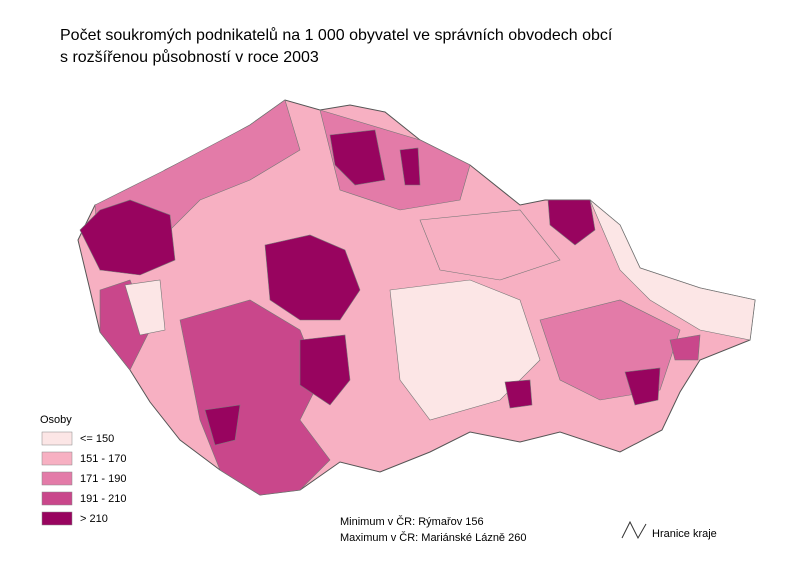 Image resolution: width=800 pixels, height=566 pixels. I want to click on legend-title: Osoby, so click(56, 420).